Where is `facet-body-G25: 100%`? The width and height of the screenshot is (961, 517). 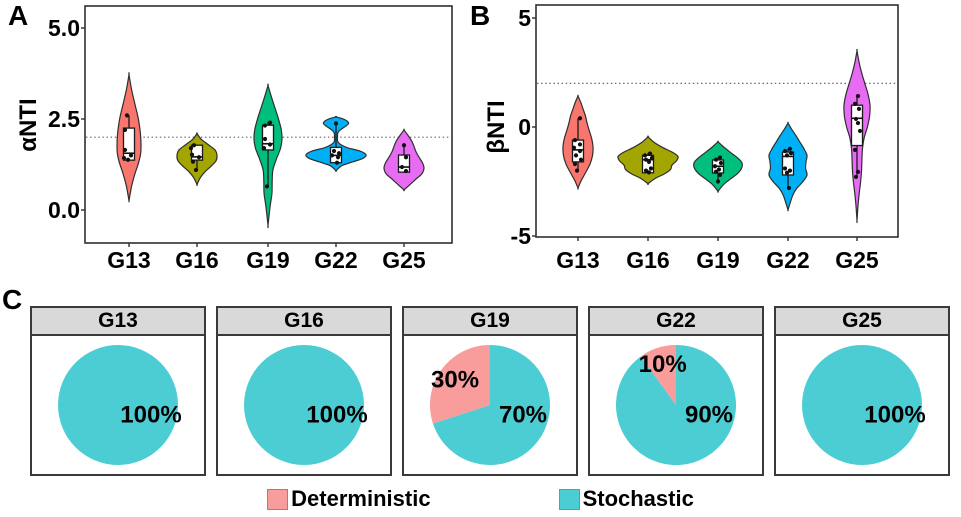
facet-body-G25: 100% is located at coordinates (862, 405).